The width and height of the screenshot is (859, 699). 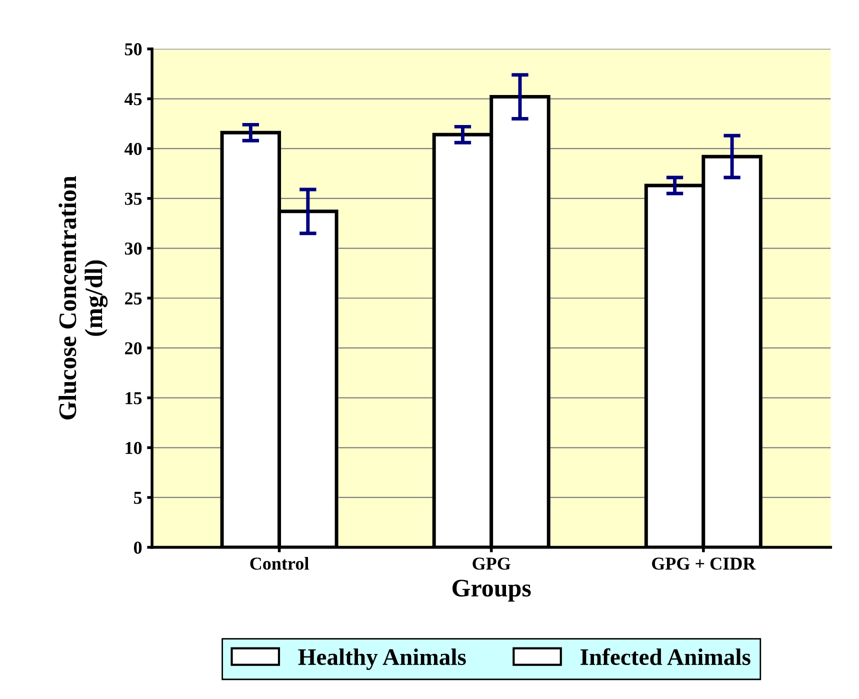 What do you see at coordinates (133, 248) in the screenshot?
I see `y-tick-label: 30` at bounding box center [133, 248].